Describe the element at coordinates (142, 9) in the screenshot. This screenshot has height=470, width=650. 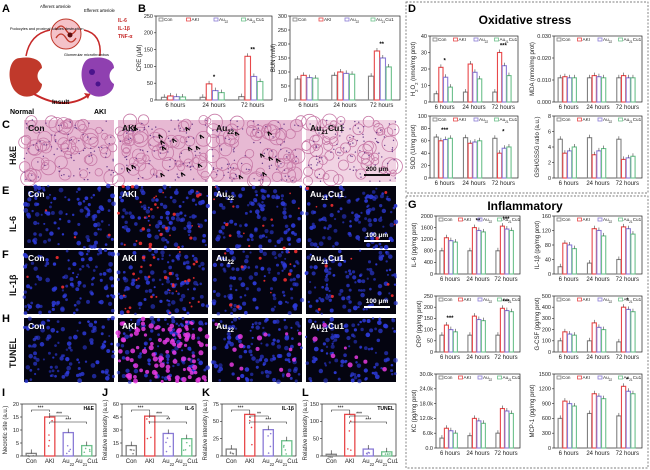
I see `panel-letter-b: B` at that location.